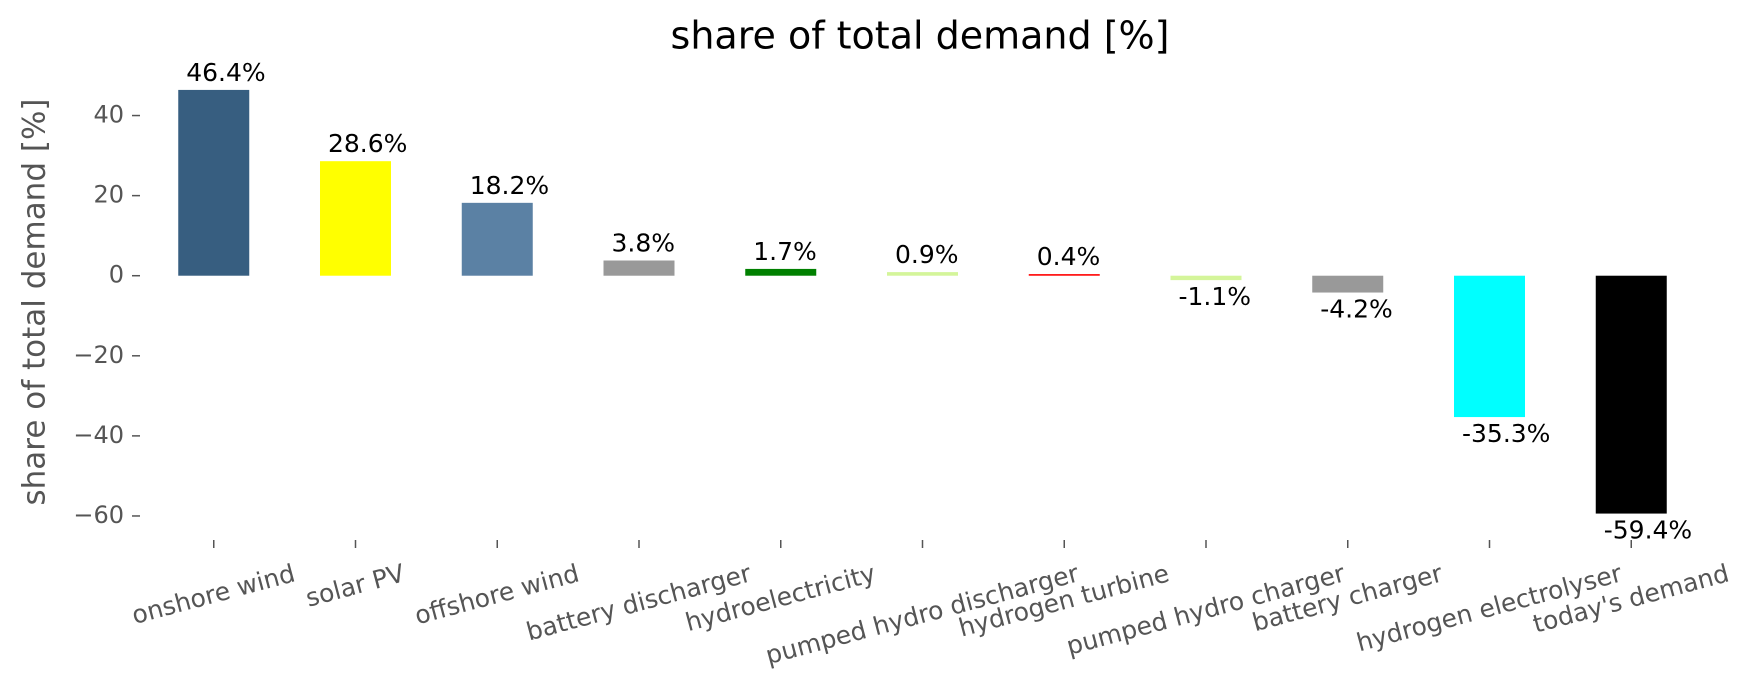 The image size is (1753, 689). Describe the element at coordinates (98, 435) in the screenshot. I see `y-tick-label: −40` at that location.